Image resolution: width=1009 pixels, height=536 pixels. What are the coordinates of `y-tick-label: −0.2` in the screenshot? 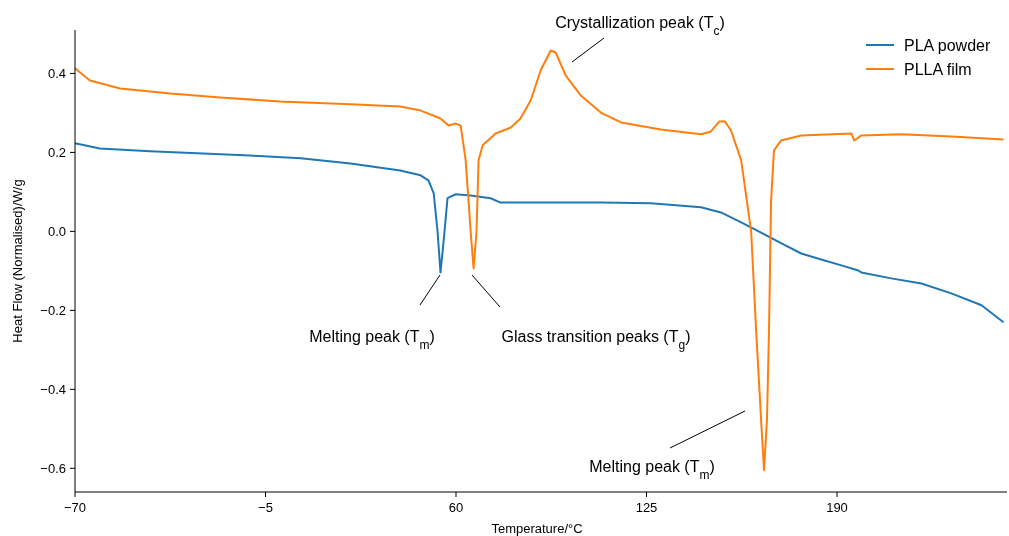 It's located at (53, 310).